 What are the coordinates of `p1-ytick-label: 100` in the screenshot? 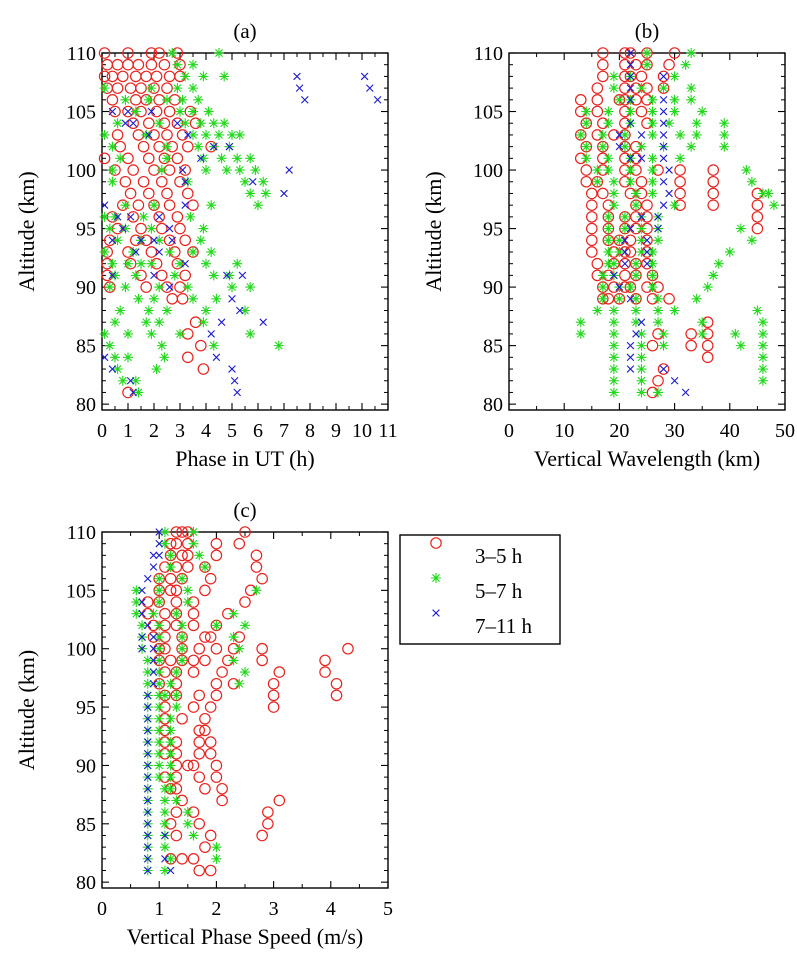 It's located at (81, 171).